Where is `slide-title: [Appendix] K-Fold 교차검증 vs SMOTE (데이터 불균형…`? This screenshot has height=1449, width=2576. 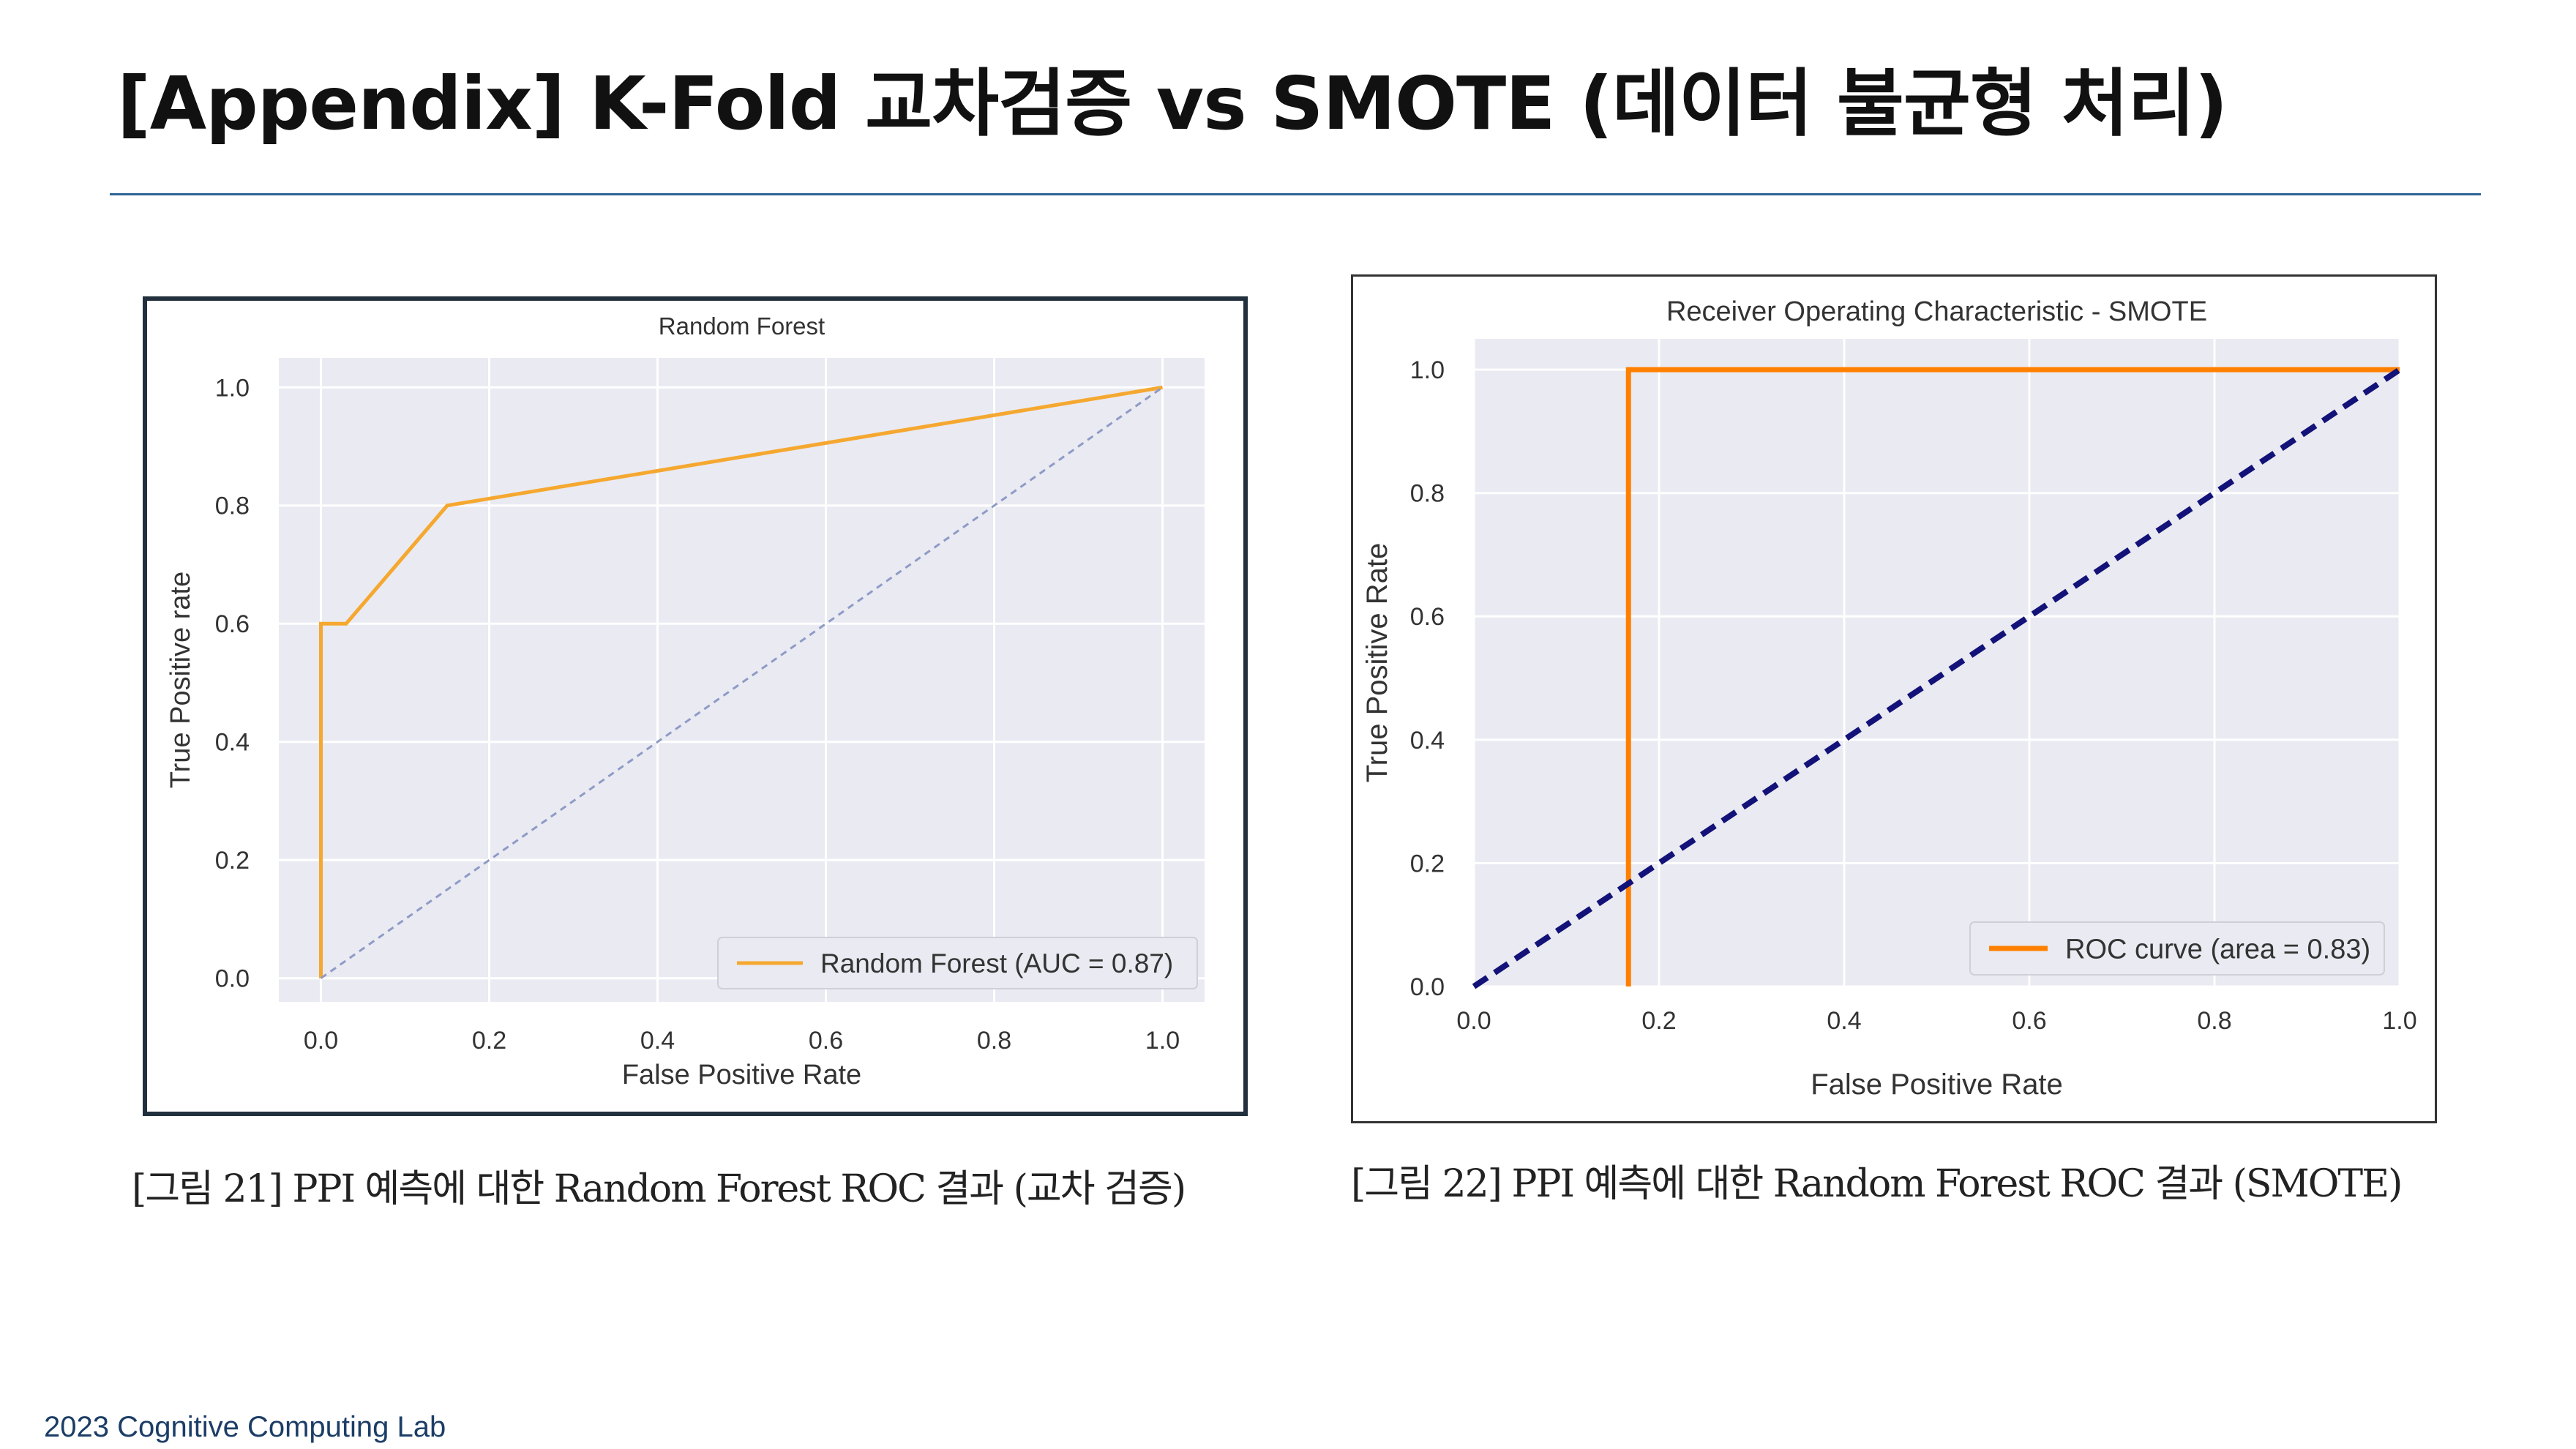
slide-title: [Appendix] K-Fold 교차검증 vs SMOTE (데이터 불균형… is located at coordinates (1172, 103).